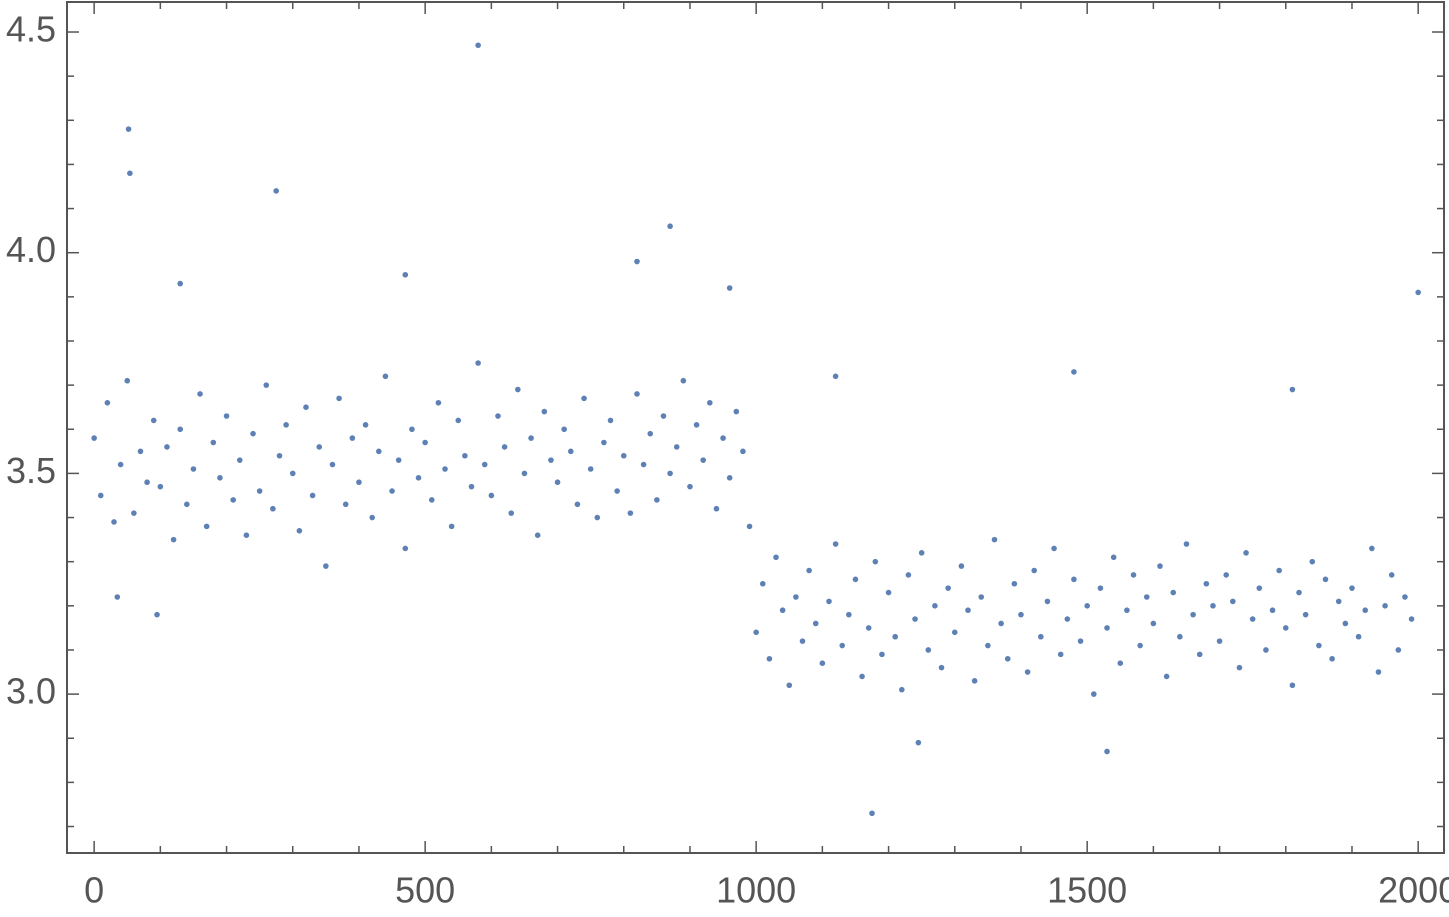  Describe the element at coordinates (31, 249) in the screenshot. I see `y-tick-label: 4.0` at that location.